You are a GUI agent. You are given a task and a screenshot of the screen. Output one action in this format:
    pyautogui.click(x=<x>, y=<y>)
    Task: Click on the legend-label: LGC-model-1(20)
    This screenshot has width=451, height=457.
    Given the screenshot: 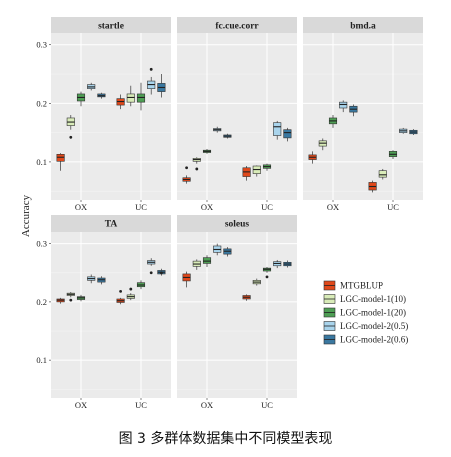 What is the action you would take?
    pyautogui.click(x=373, y=313)
    